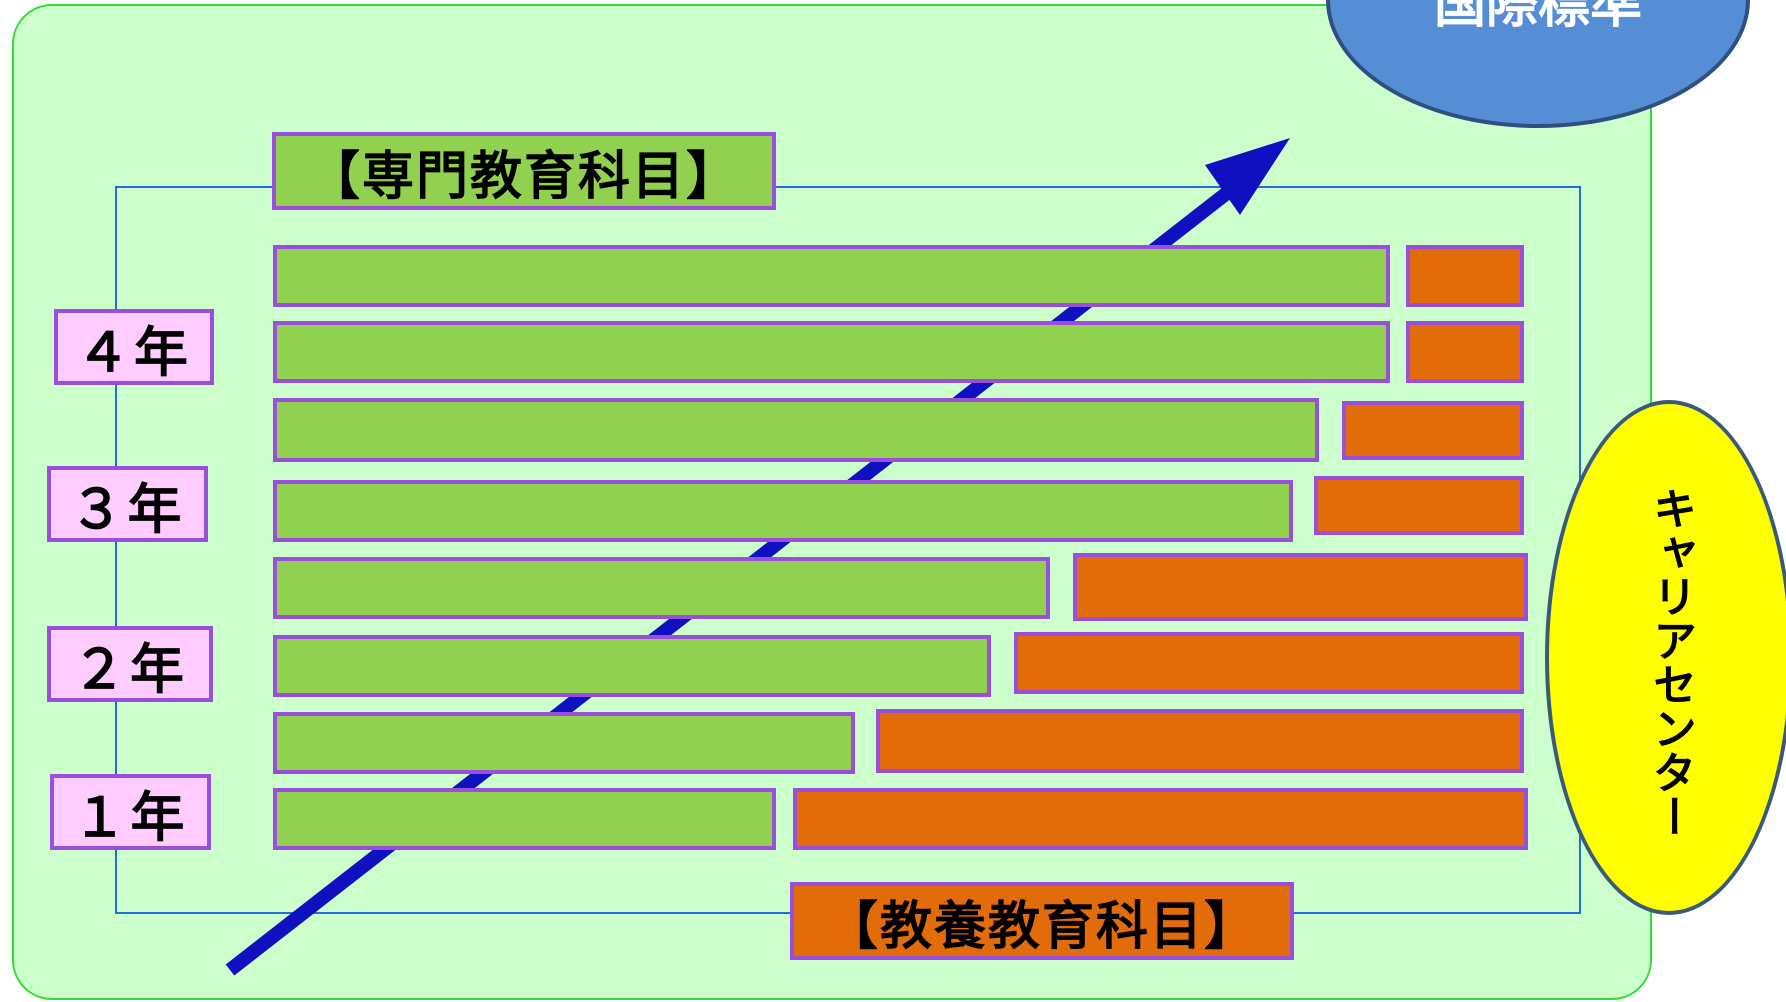 The height and width of the screenshot is (1002, 1786). I want to click on career-center-label: キャリアセンター, so click(1670, 662).